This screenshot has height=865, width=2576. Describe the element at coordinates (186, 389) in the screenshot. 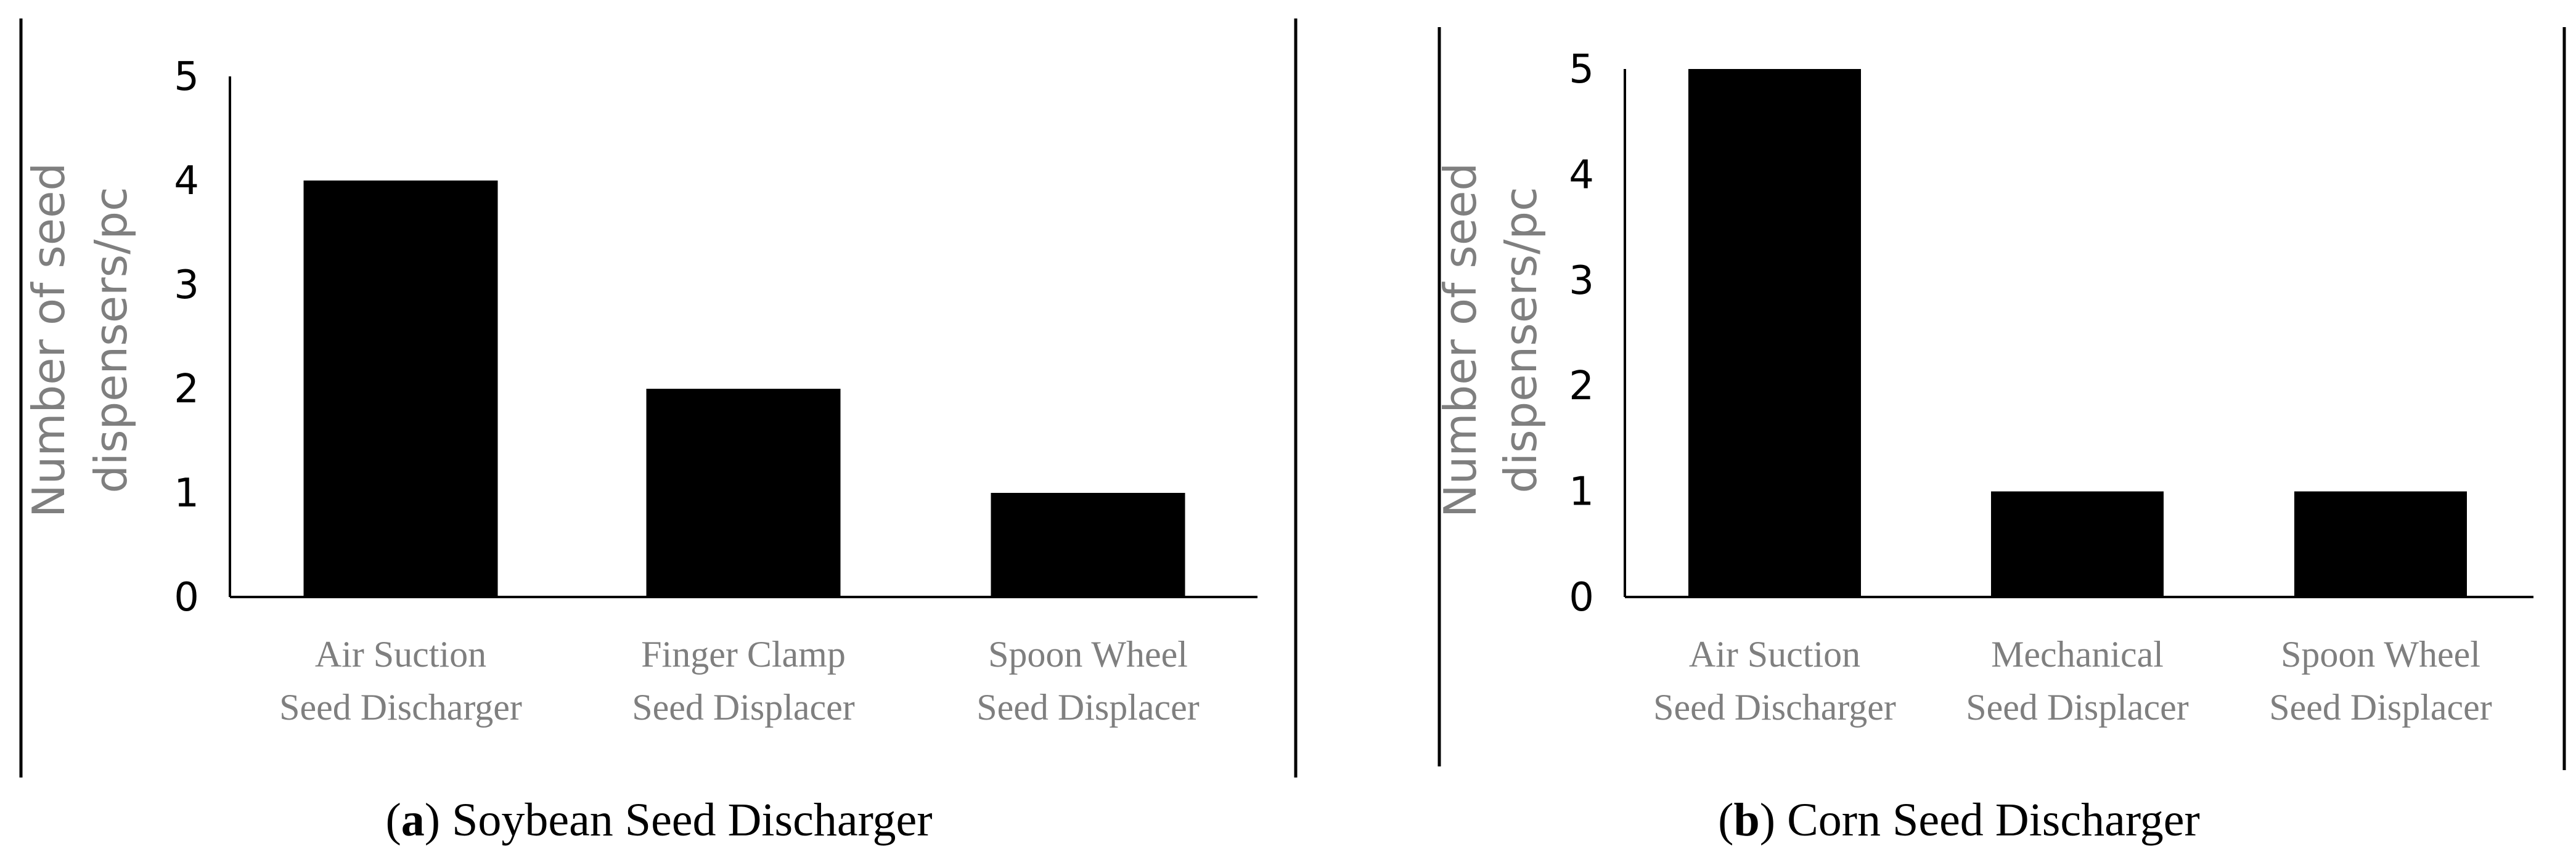

I see `y-tick-label-a-2: 2` at that location.